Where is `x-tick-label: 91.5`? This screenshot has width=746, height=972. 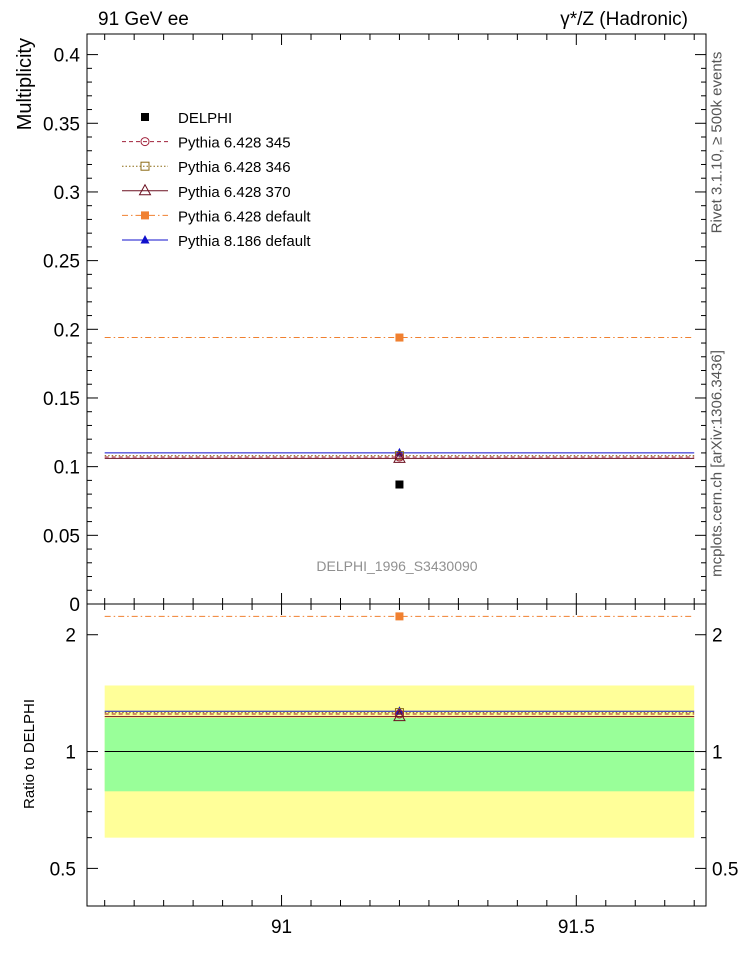
x-tick-label: 91.5 is located at coordinates (576, 927).